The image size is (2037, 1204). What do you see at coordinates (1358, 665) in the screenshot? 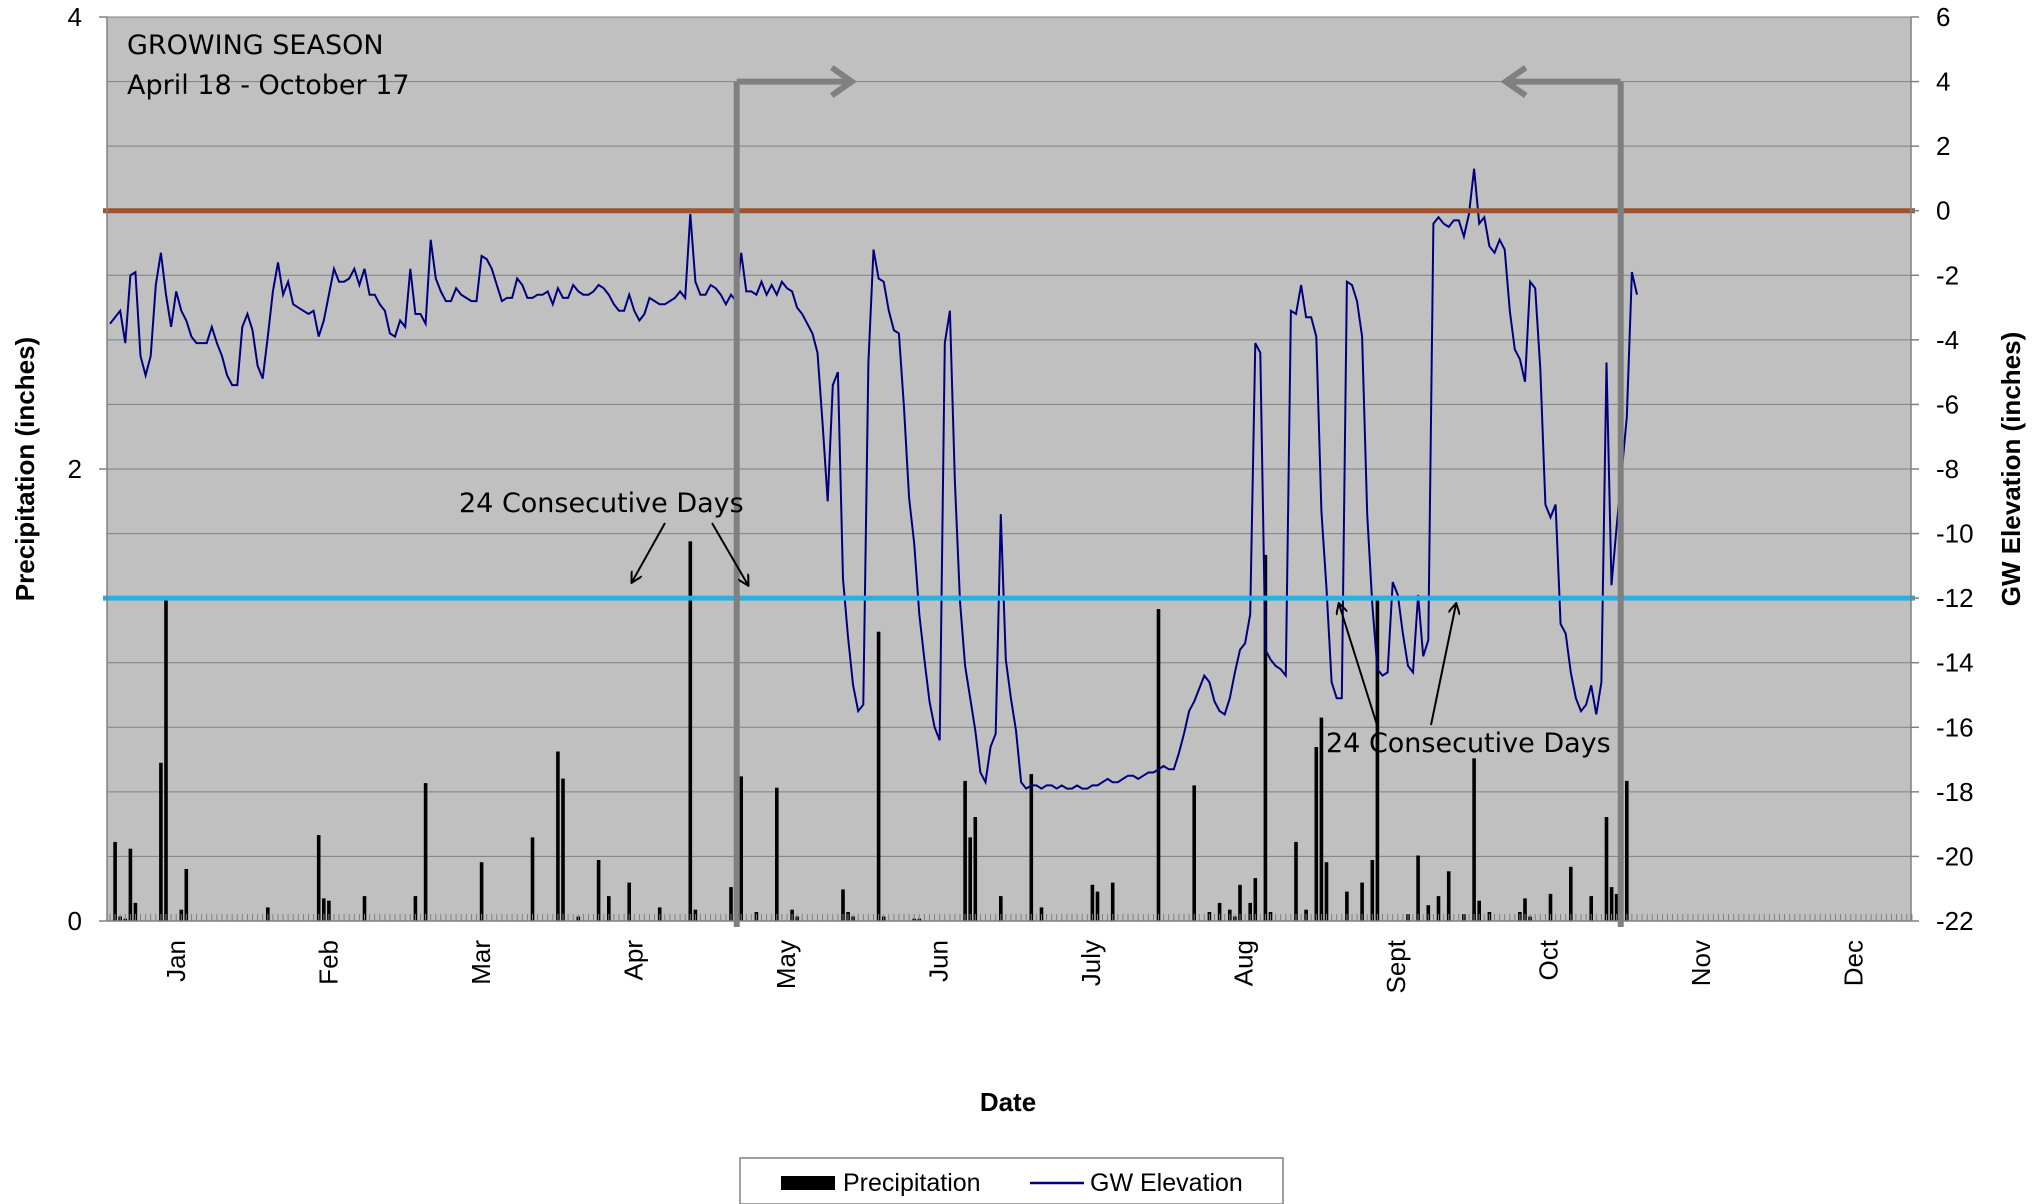
I see `consecutive-days-arrow-fall-start` at bounding box center [1358, 665].